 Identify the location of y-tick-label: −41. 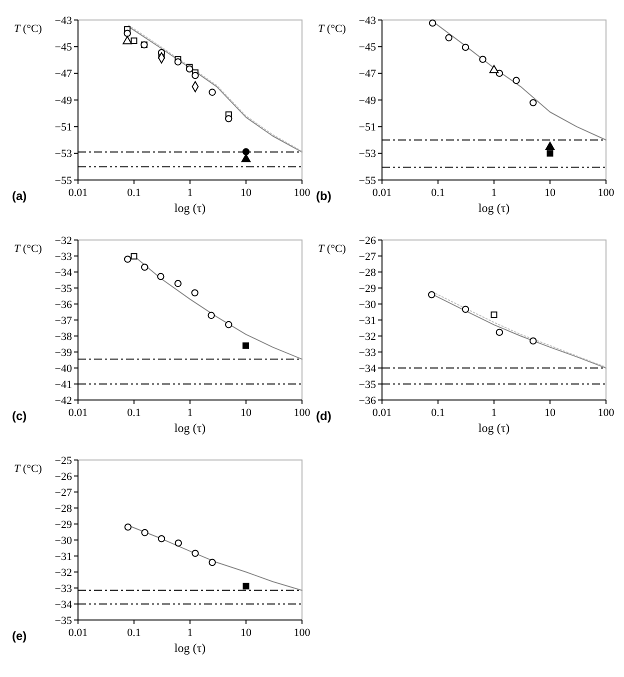
(63, 384).